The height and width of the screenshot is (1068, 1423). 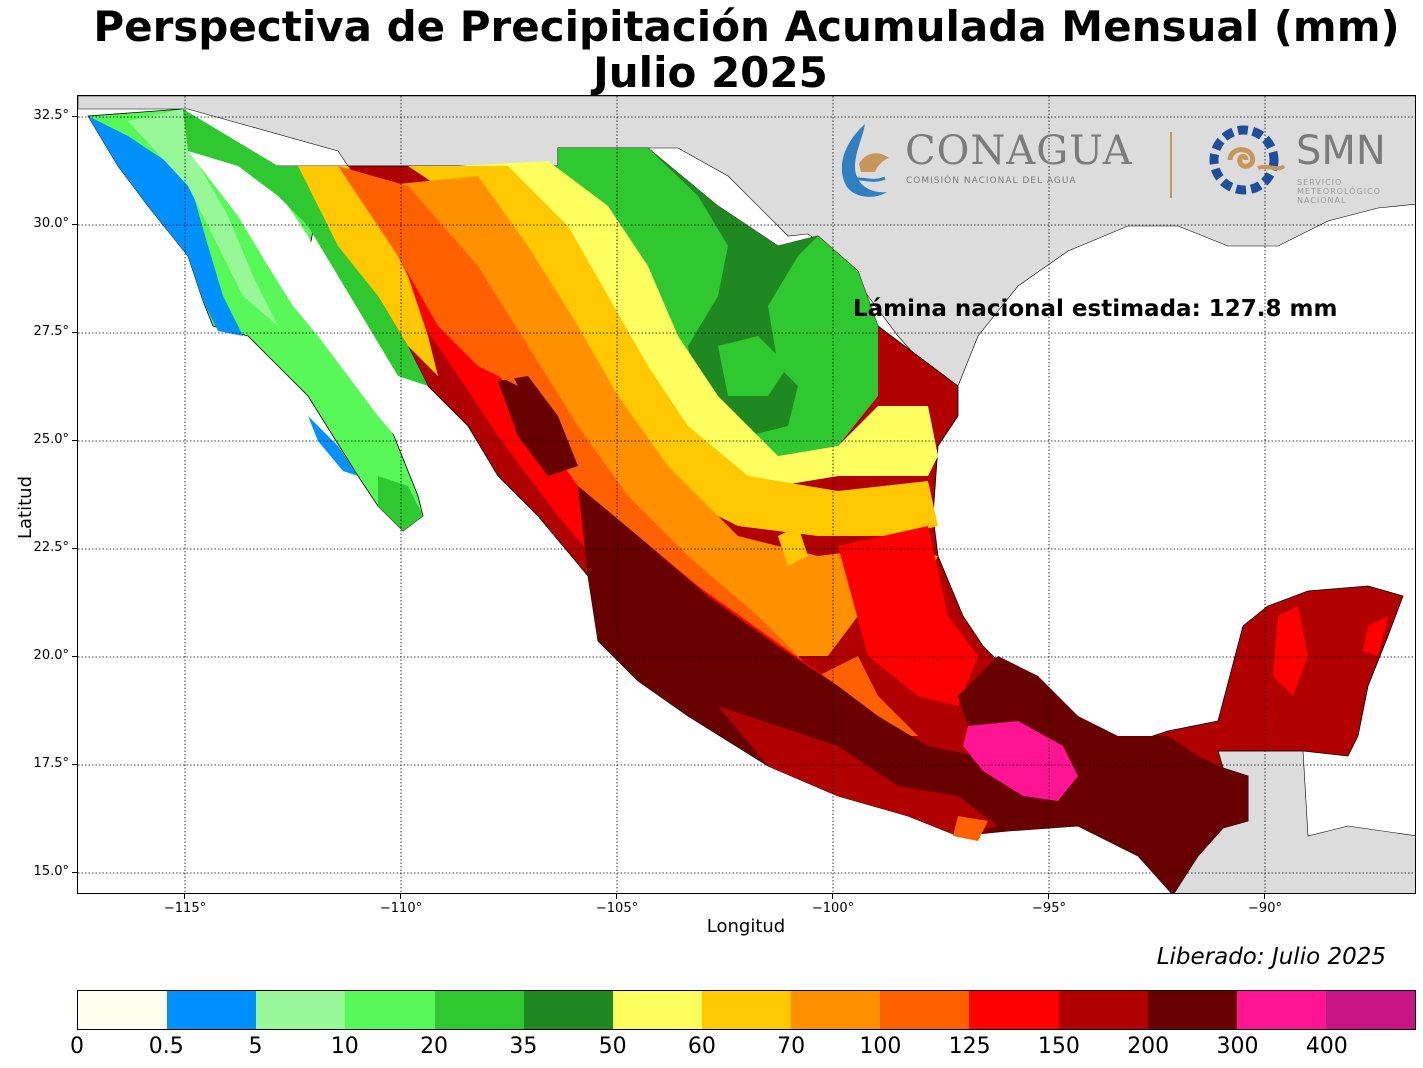 I want to click on lon-tick: −95°, so click(x=1049, y=908).